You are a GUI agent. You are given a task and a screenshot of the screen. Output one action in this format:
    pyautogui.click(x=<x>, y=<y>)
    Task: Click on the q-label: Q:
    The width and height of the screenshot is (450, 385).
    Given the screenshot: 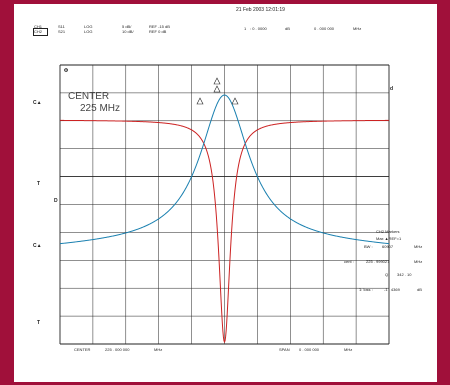 What is the action you would take?
    pyautogui.click(x=387, y=274)
    